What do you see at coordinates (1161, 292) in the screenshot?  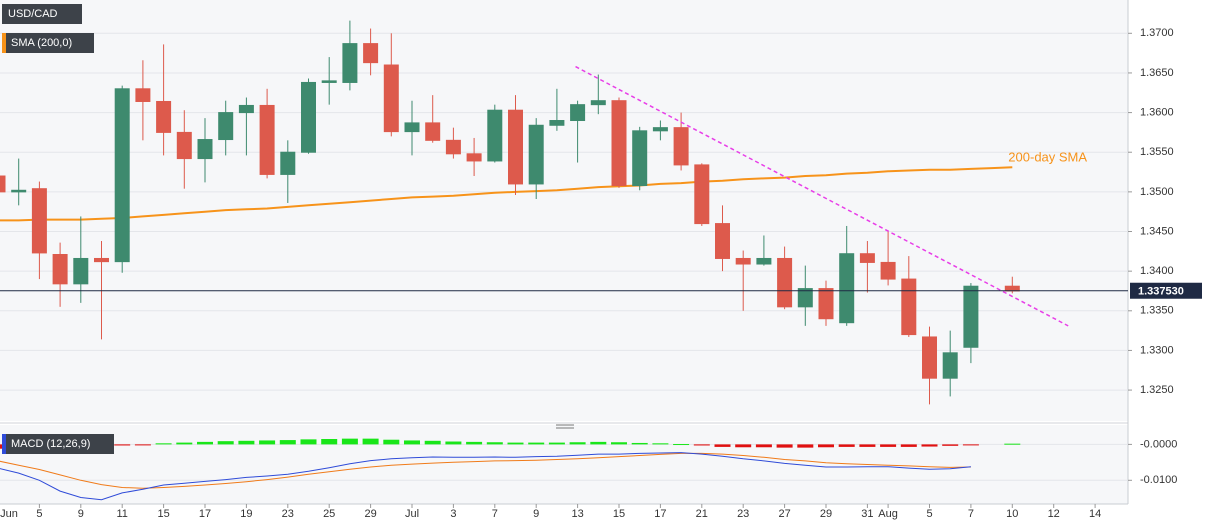 I see `last-price-label: 1.337530` at bounding box center [1161, 292].